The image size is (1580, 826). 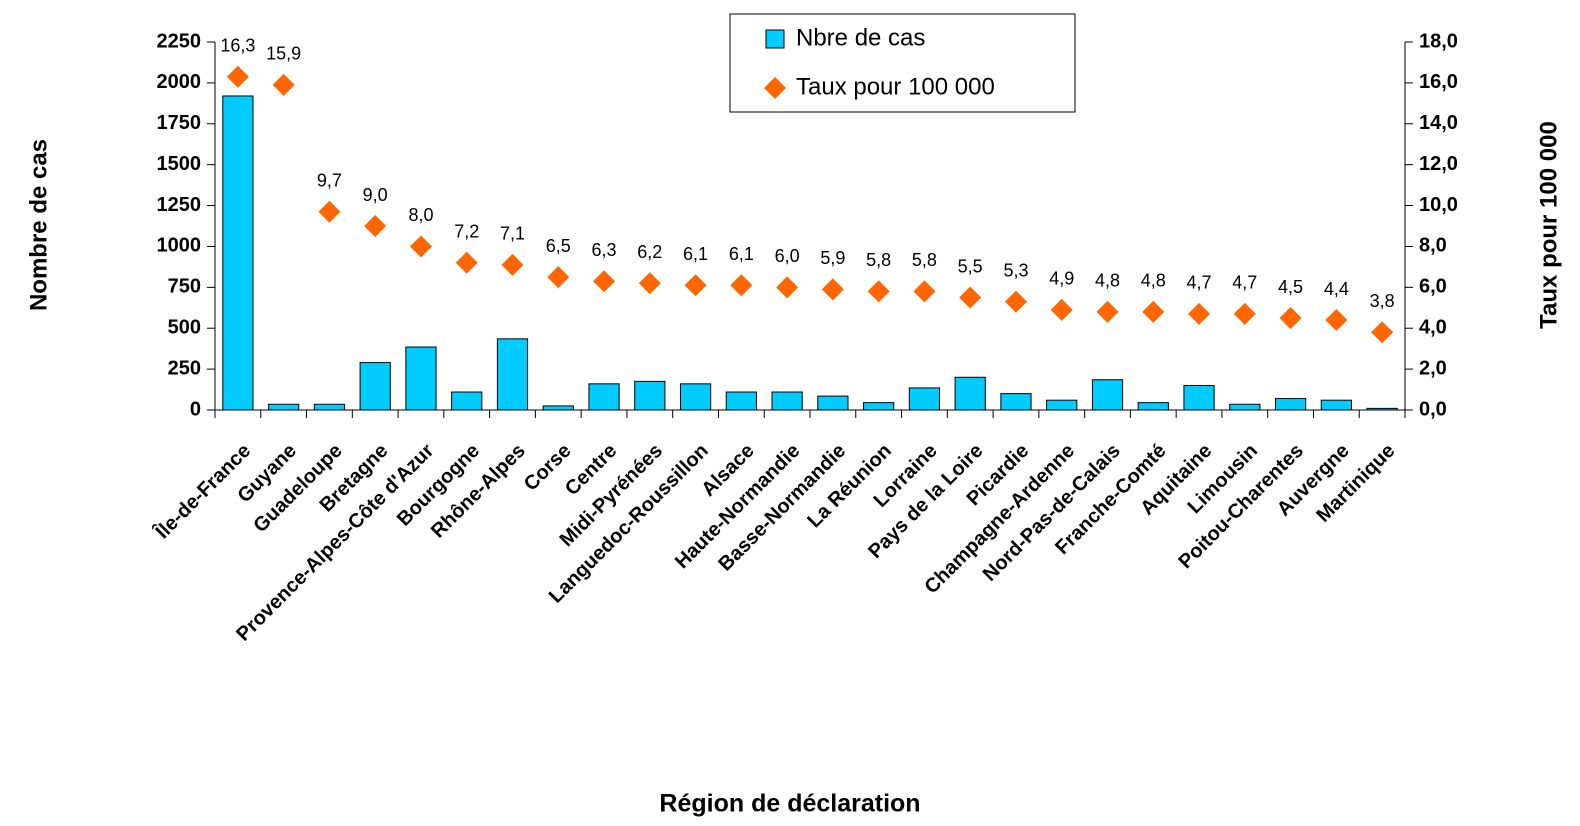 I want to click on y2-tick-label: 10,0, so click(x=1438, y=205).